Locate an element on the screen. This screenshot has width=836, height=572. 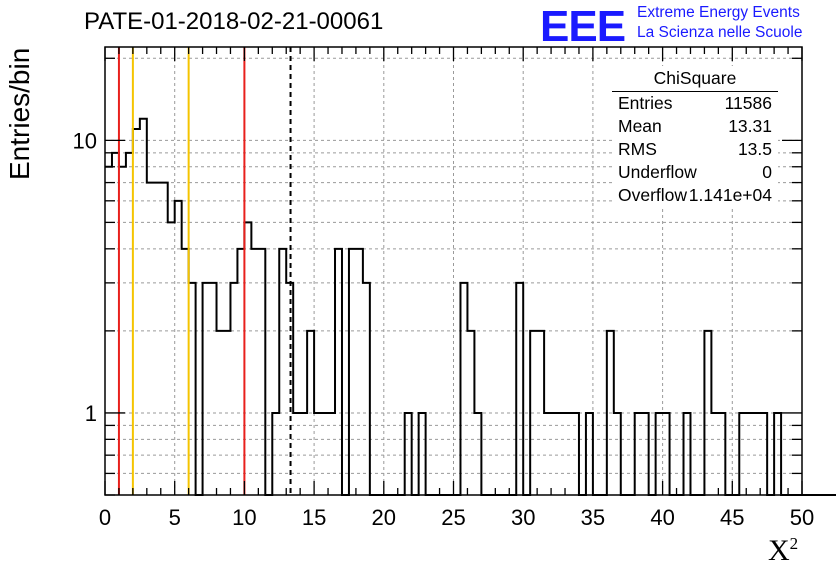
stats-row: Mean 13.31 is located at coordinates (695, 126).